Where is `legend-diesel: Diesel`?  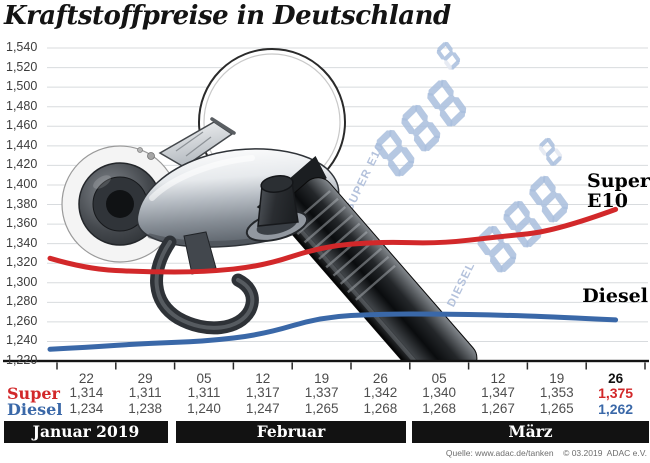 legend-diesel: Diesel is located at coordinates (615, 296).